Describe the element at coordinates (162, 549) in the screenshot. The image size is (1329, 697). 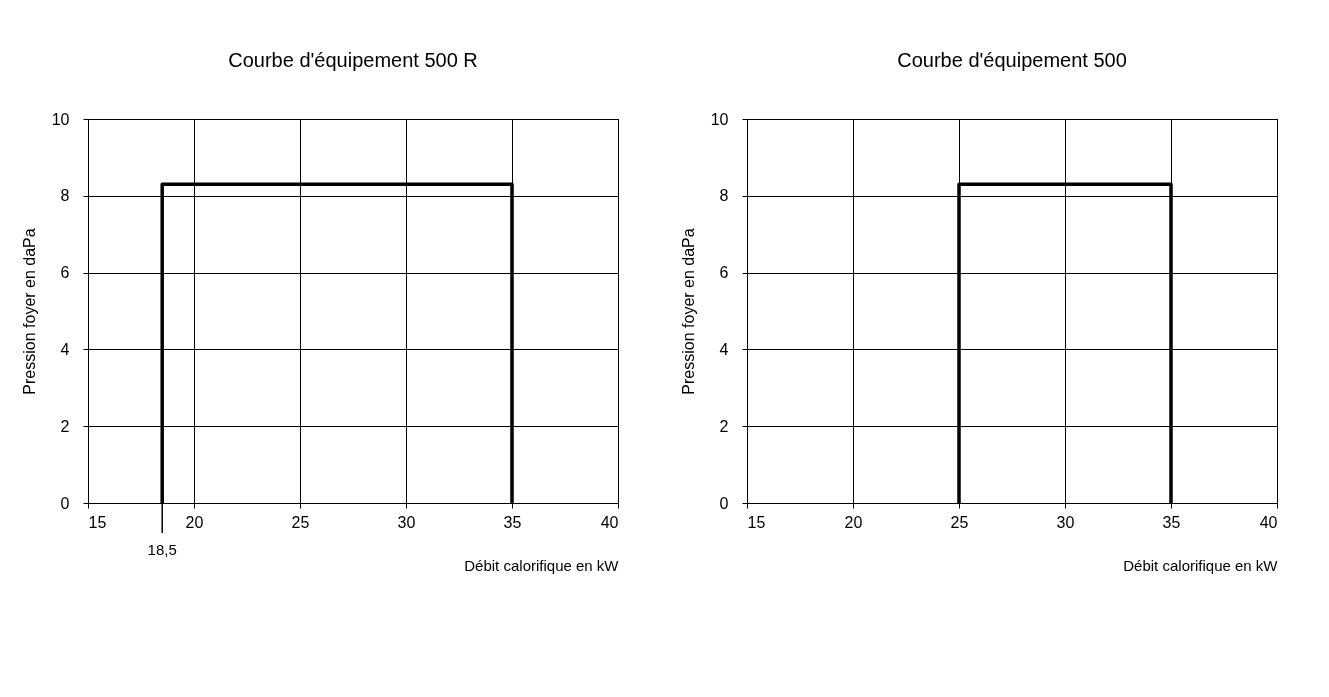
I see `annotation: 18,5` at that location.